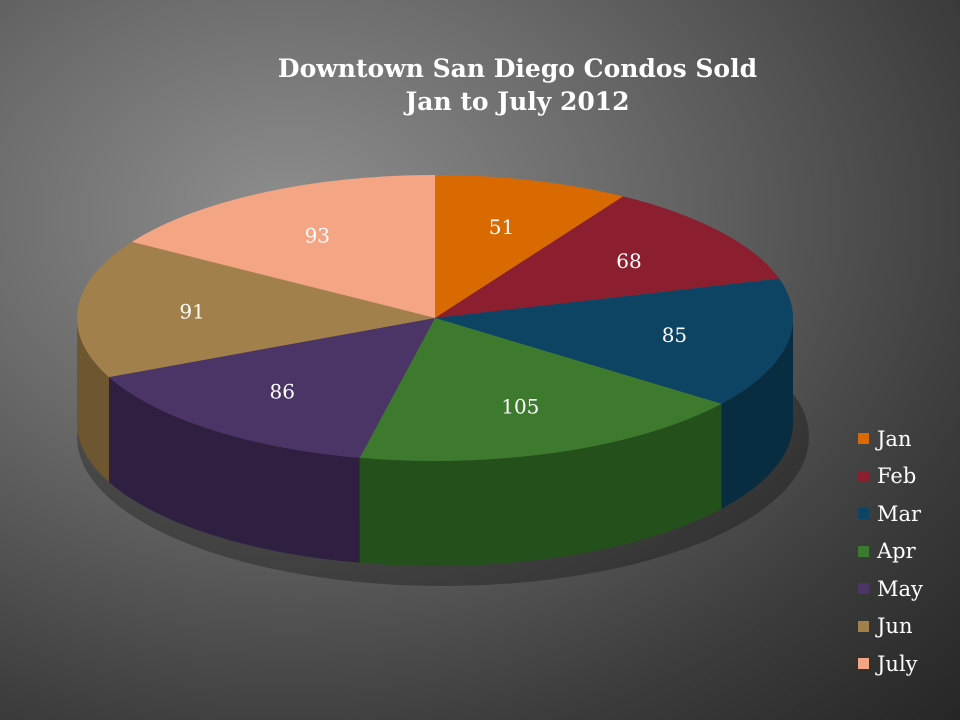 This screenshot has height=720, width=960. I want to click on legend-item-jun: Jun, so click(890, 627).